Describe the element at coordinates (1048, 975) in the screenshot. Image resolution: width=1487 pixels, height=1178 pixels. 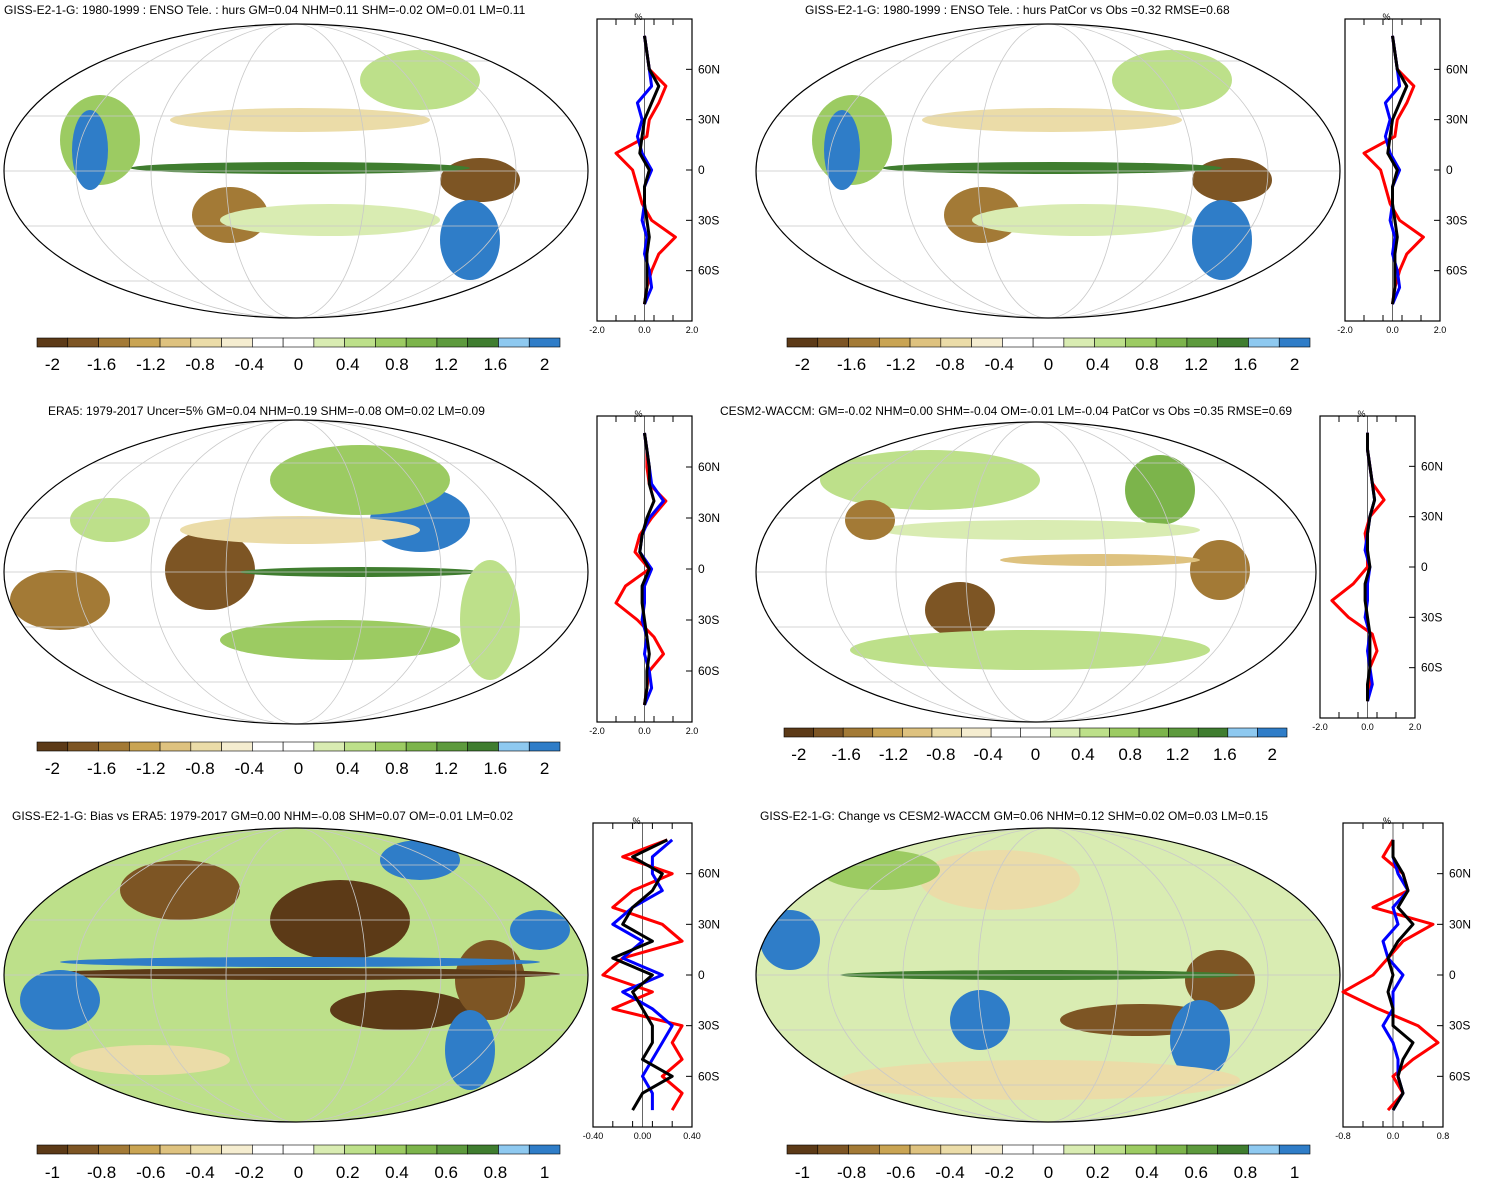
I see `panel-6-map-field` at that location.